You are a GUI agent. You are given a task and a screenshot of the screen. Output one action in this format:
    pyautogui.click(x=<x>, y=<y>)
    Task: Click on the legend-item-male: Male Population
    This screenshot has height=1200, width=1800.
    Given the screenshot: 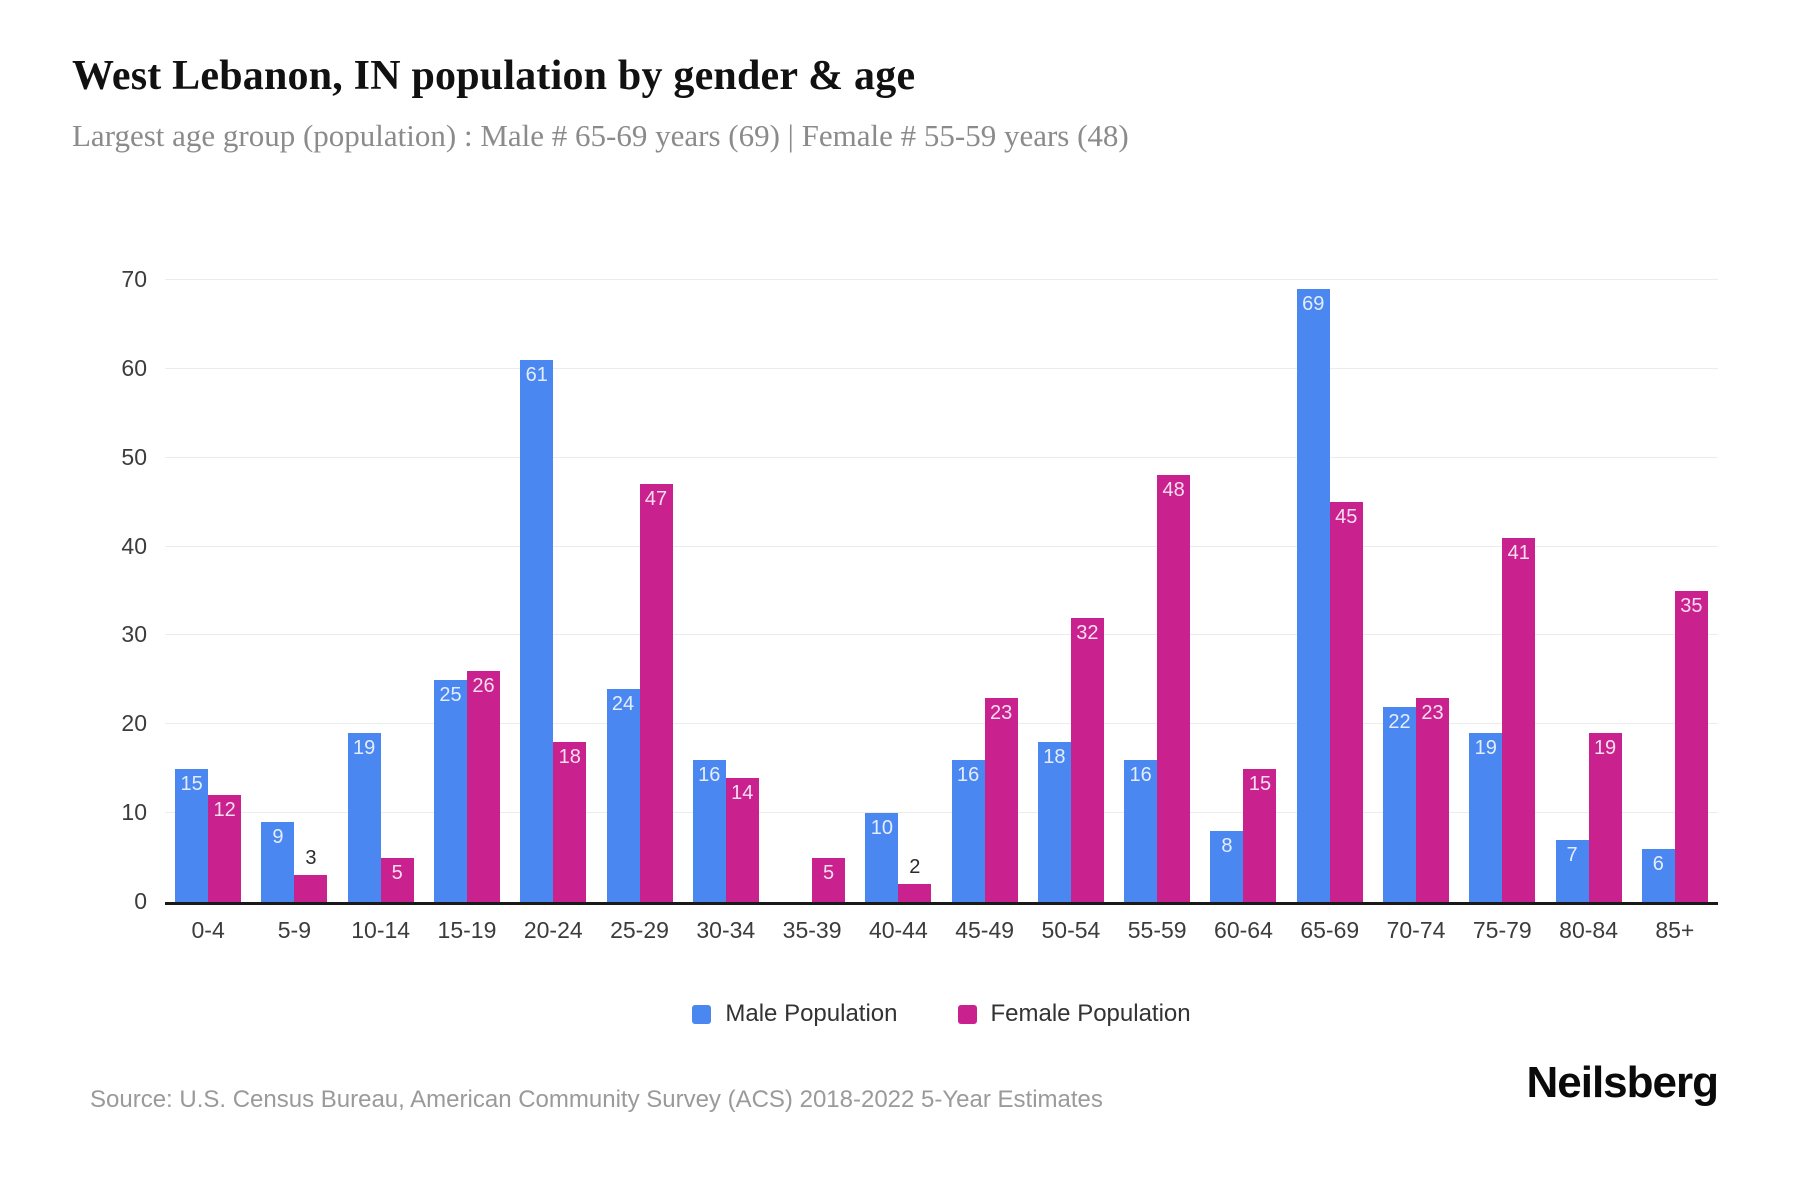 What is the action you would take?
    pyautogui.click(x=795, y=1014)
    